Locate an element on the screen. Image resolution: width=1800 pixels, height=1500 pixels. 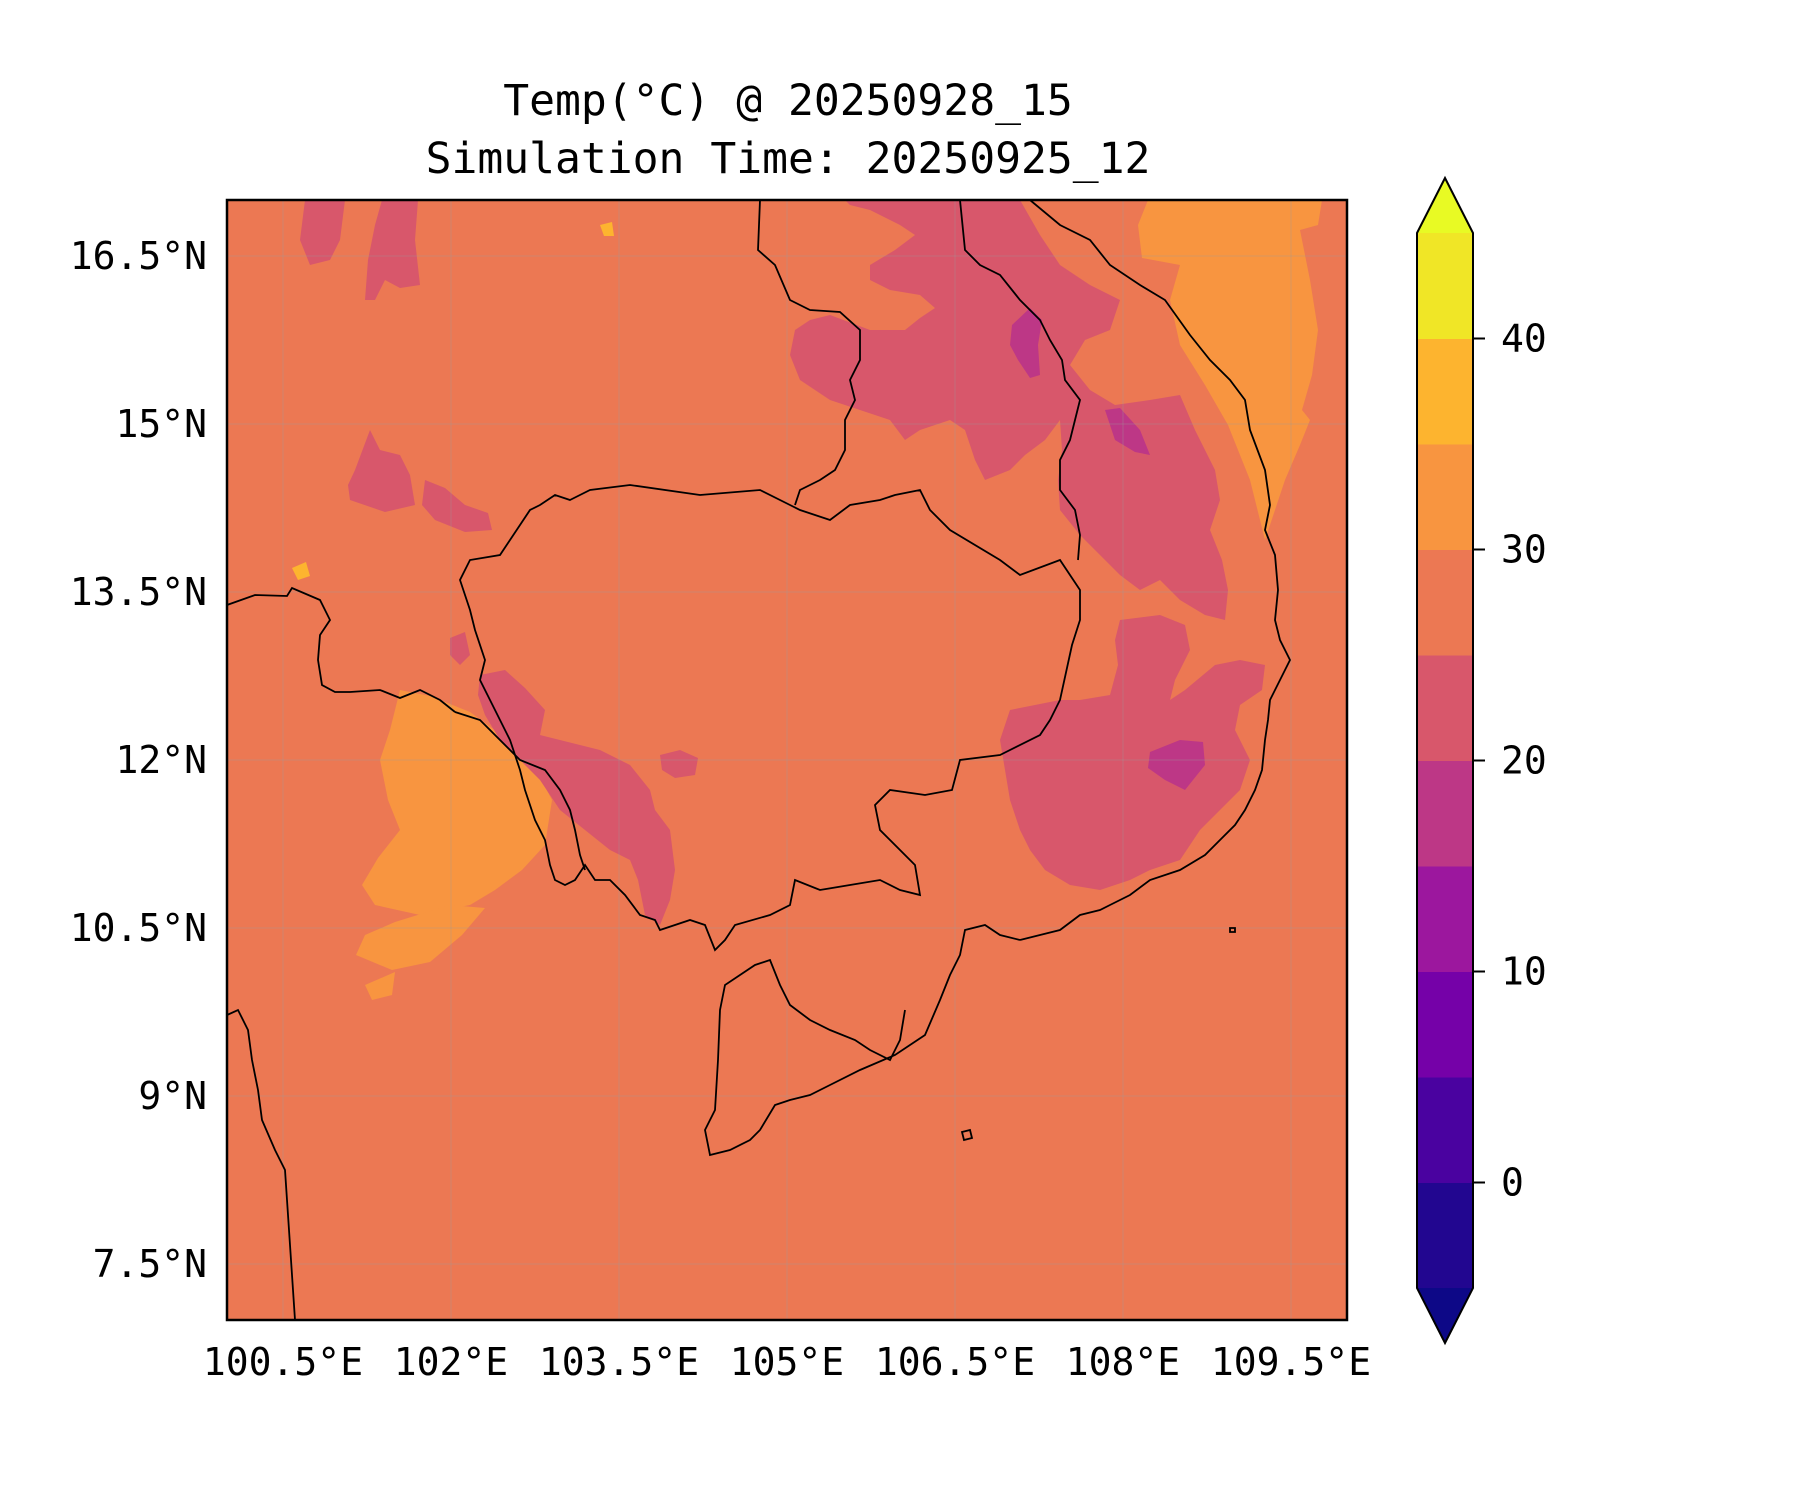
contour-gulf-of-thailand is located at coordinates (457, 802).